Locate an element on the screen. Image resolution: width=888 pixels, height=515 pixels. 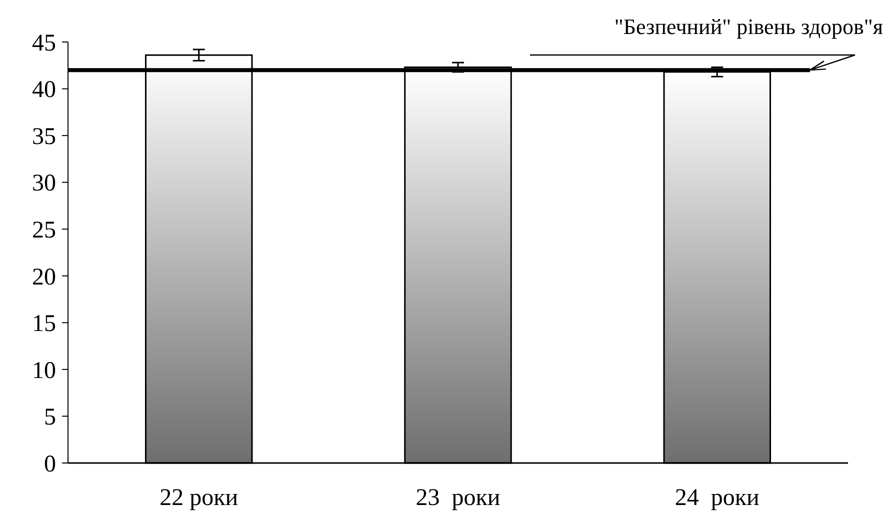
y-tick-label: 35 is located at coordinates (44, 137).